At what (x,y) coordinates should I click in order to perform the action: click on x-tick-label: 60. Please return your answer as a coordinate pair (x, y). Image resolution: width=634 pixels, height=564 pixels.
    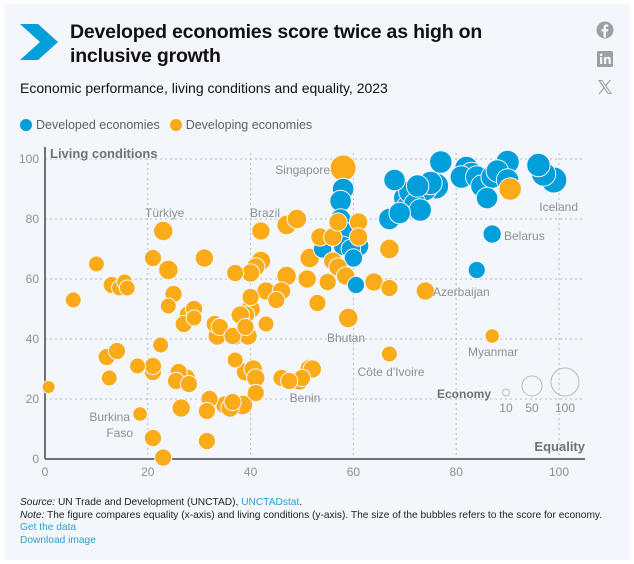
    Looking at the image, I should click on (354, 472).